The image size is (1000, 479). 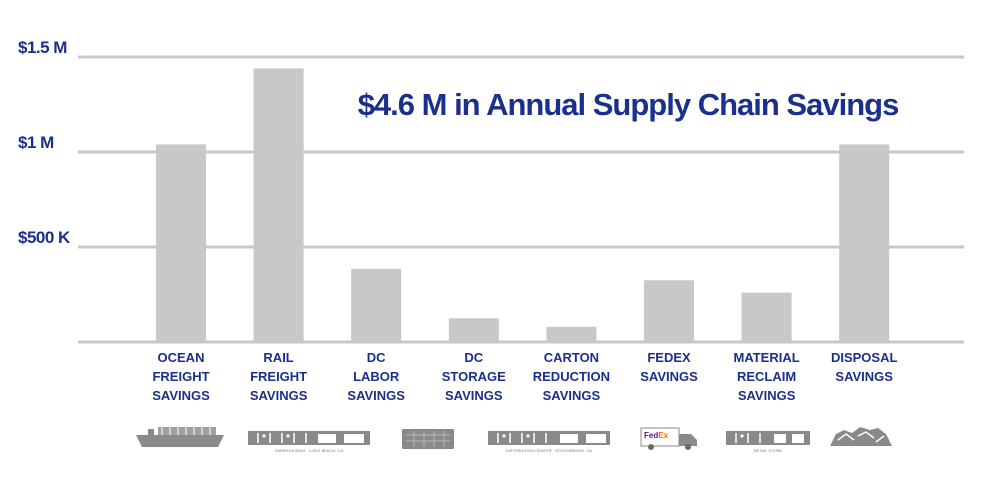 I want to click on fedex-logo-fed: Fed, so click(x=651, y=435).